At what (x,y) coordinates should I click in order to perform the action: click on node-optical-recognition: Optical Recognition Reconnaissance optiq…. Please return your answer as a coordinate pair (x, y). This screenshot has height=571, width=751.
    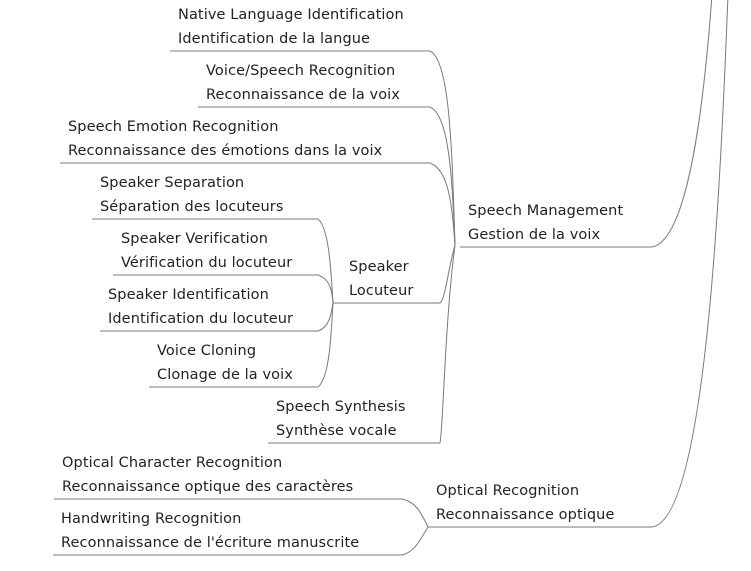
    Looking at the image, I should click on (525, 503).